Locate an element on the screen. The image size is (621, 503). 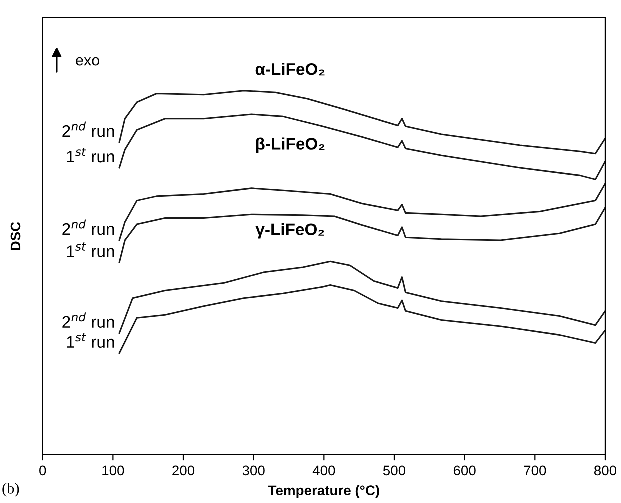
text: α-LiFeO₂ is located at coordinates (290, 69).